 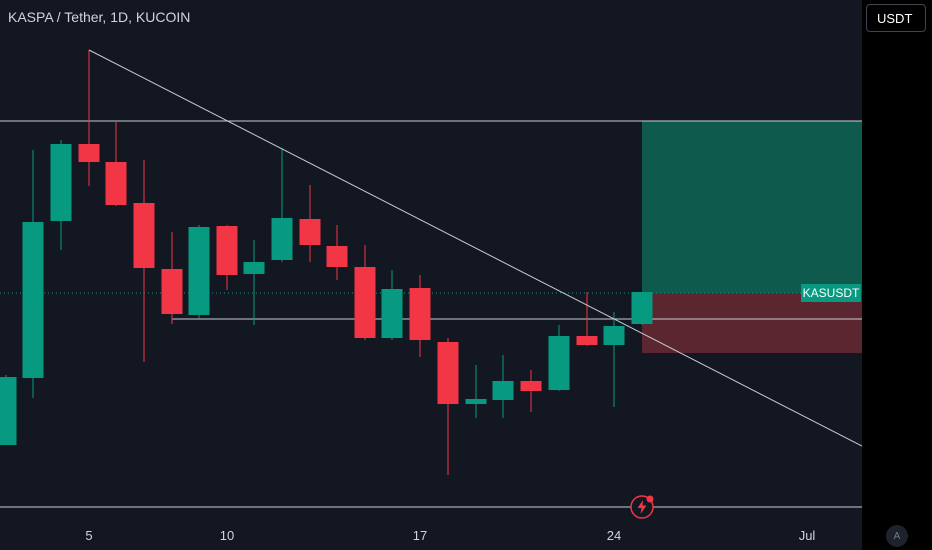 I want to click on target-zone, so click(x=752, y=207).